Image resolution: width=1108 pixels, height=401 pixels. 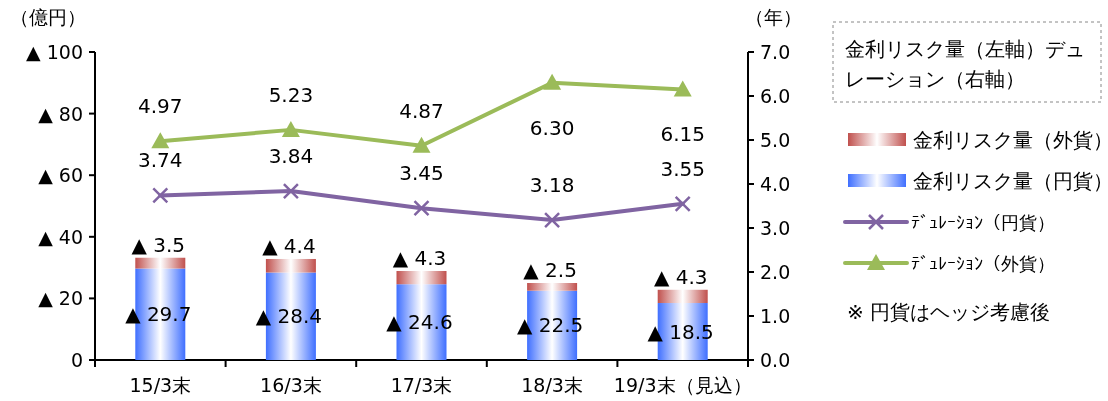 I want to click on y-tick-label: 0, so click(x=76, y=360).